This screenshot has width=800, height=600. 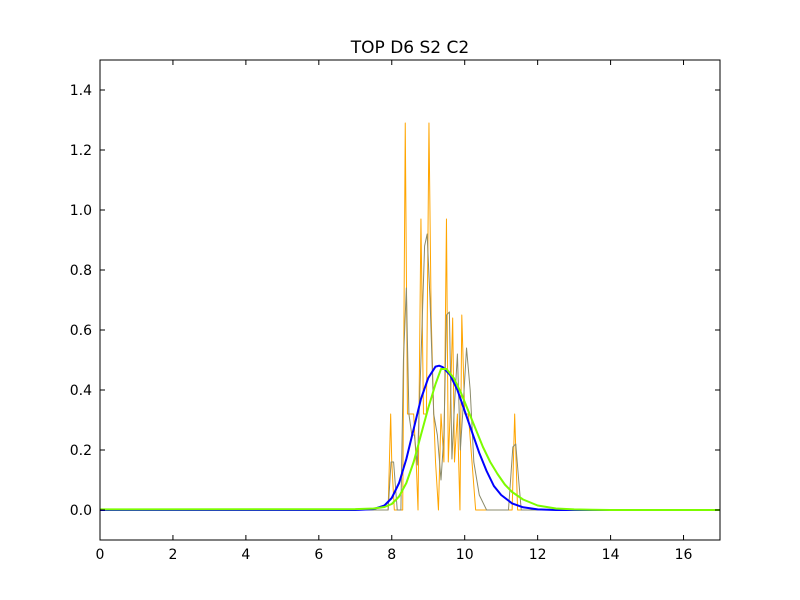 I want to click on x-tick-label: 2, so click(x=172, y=555).